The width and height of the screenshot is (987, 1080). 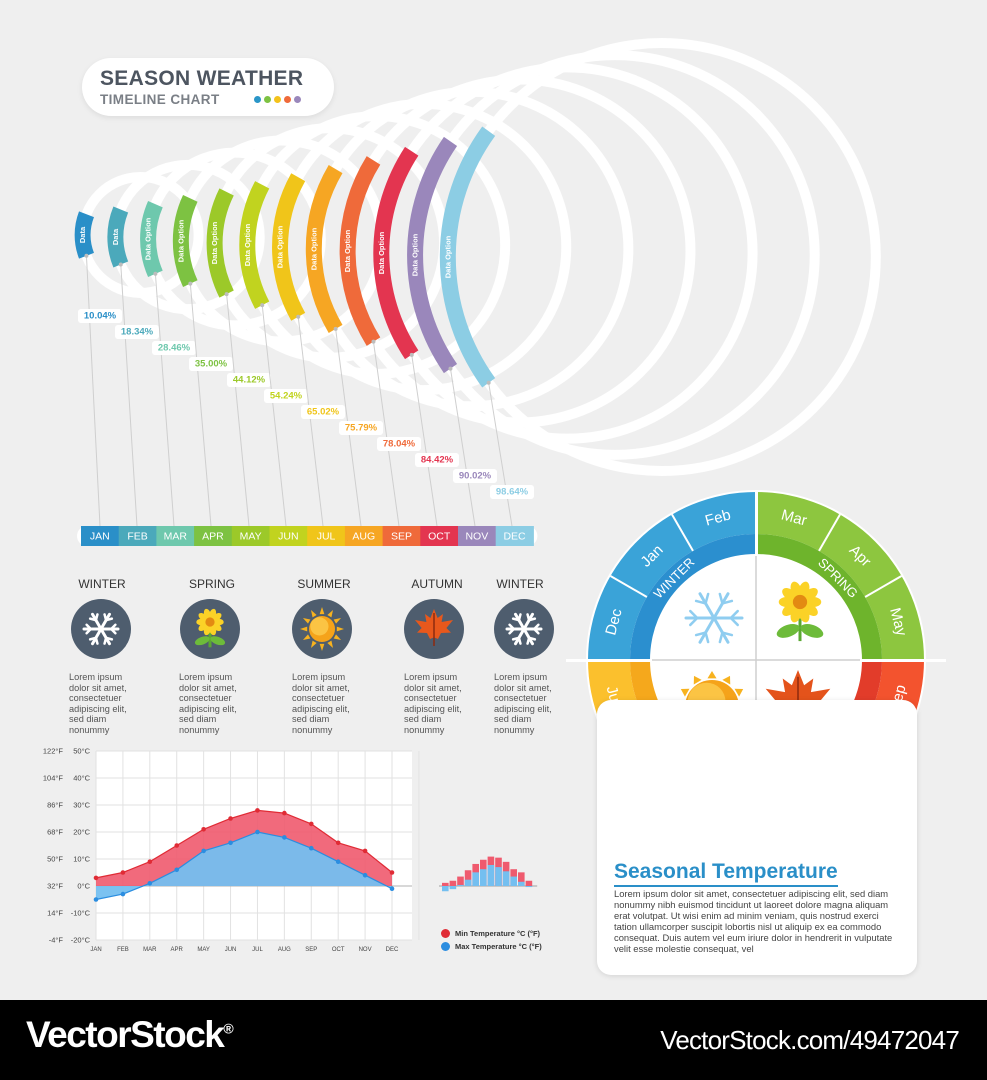 What do you see at coordinates (519, 251) in the screenshot?
I see `ring-sep` at bounding box center [519, 251].